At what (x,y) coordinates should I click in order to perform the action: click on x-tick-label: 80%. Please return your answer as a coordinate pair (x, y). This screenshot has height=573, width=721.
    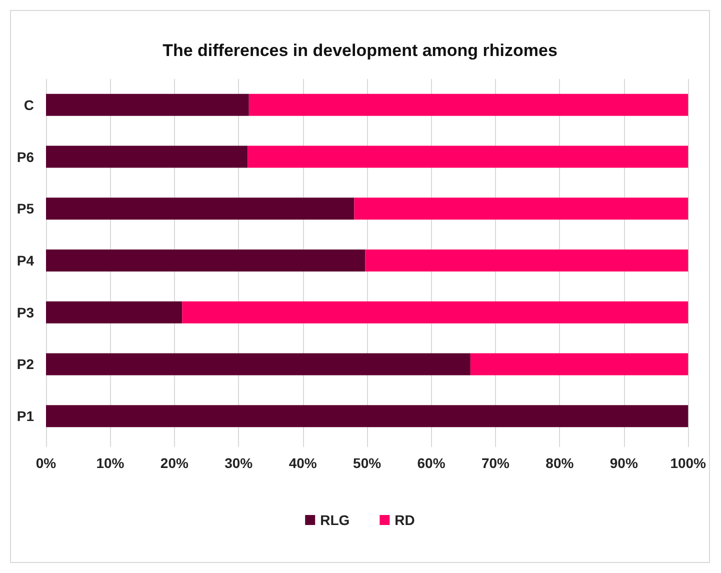
    Looking at the image, I should click on (560, 463).